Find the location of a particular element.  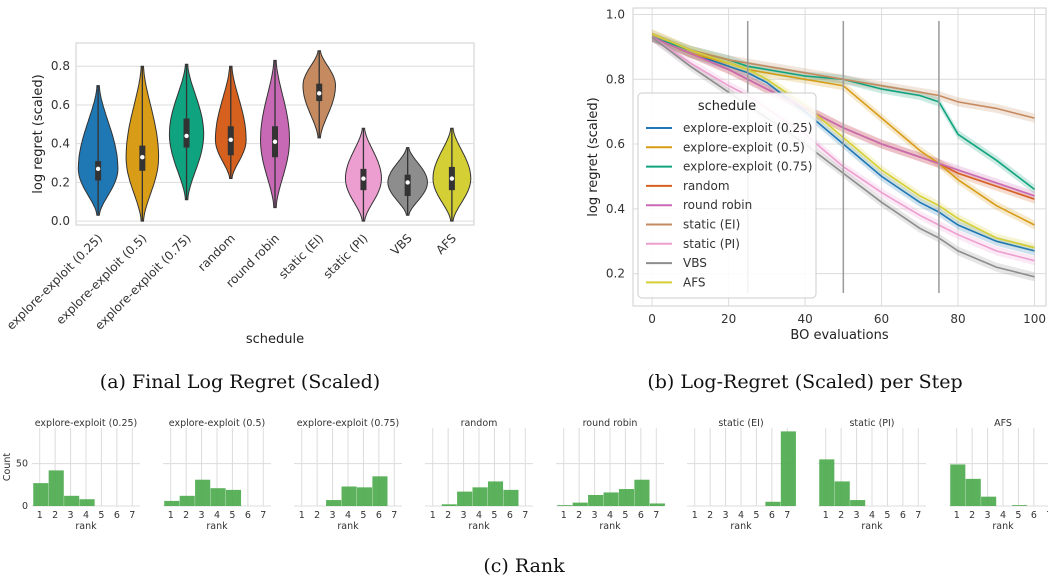

y-tick-label: 0.0 is located at coordinates (60, 221).